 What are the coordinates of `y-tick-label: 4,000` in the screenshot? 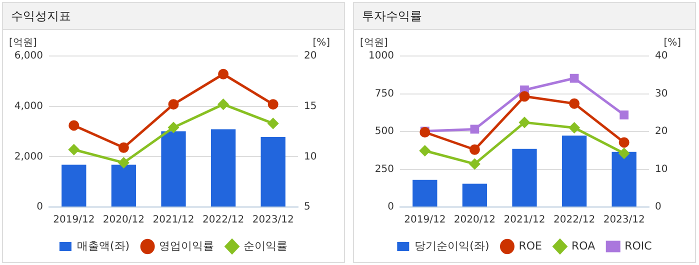 It's located at (28, 106).